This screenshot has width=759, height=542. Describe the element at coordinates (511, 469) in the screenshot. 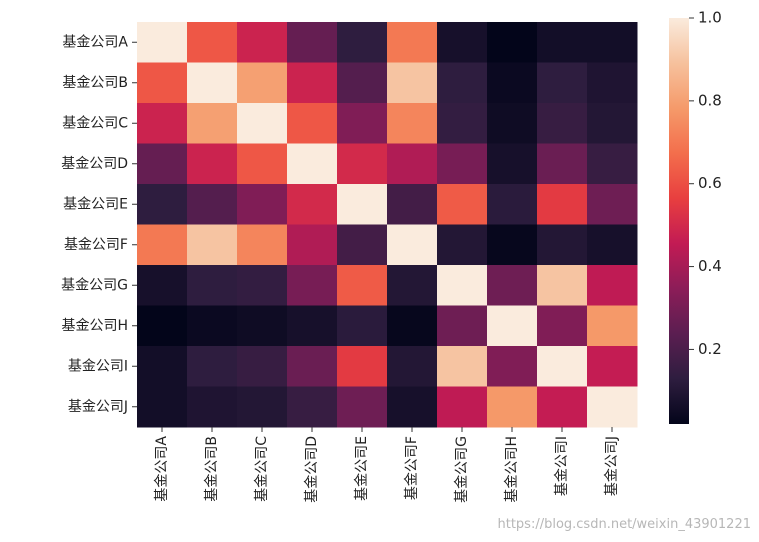

I see `x-tick-label: 基金公司H` at that location.